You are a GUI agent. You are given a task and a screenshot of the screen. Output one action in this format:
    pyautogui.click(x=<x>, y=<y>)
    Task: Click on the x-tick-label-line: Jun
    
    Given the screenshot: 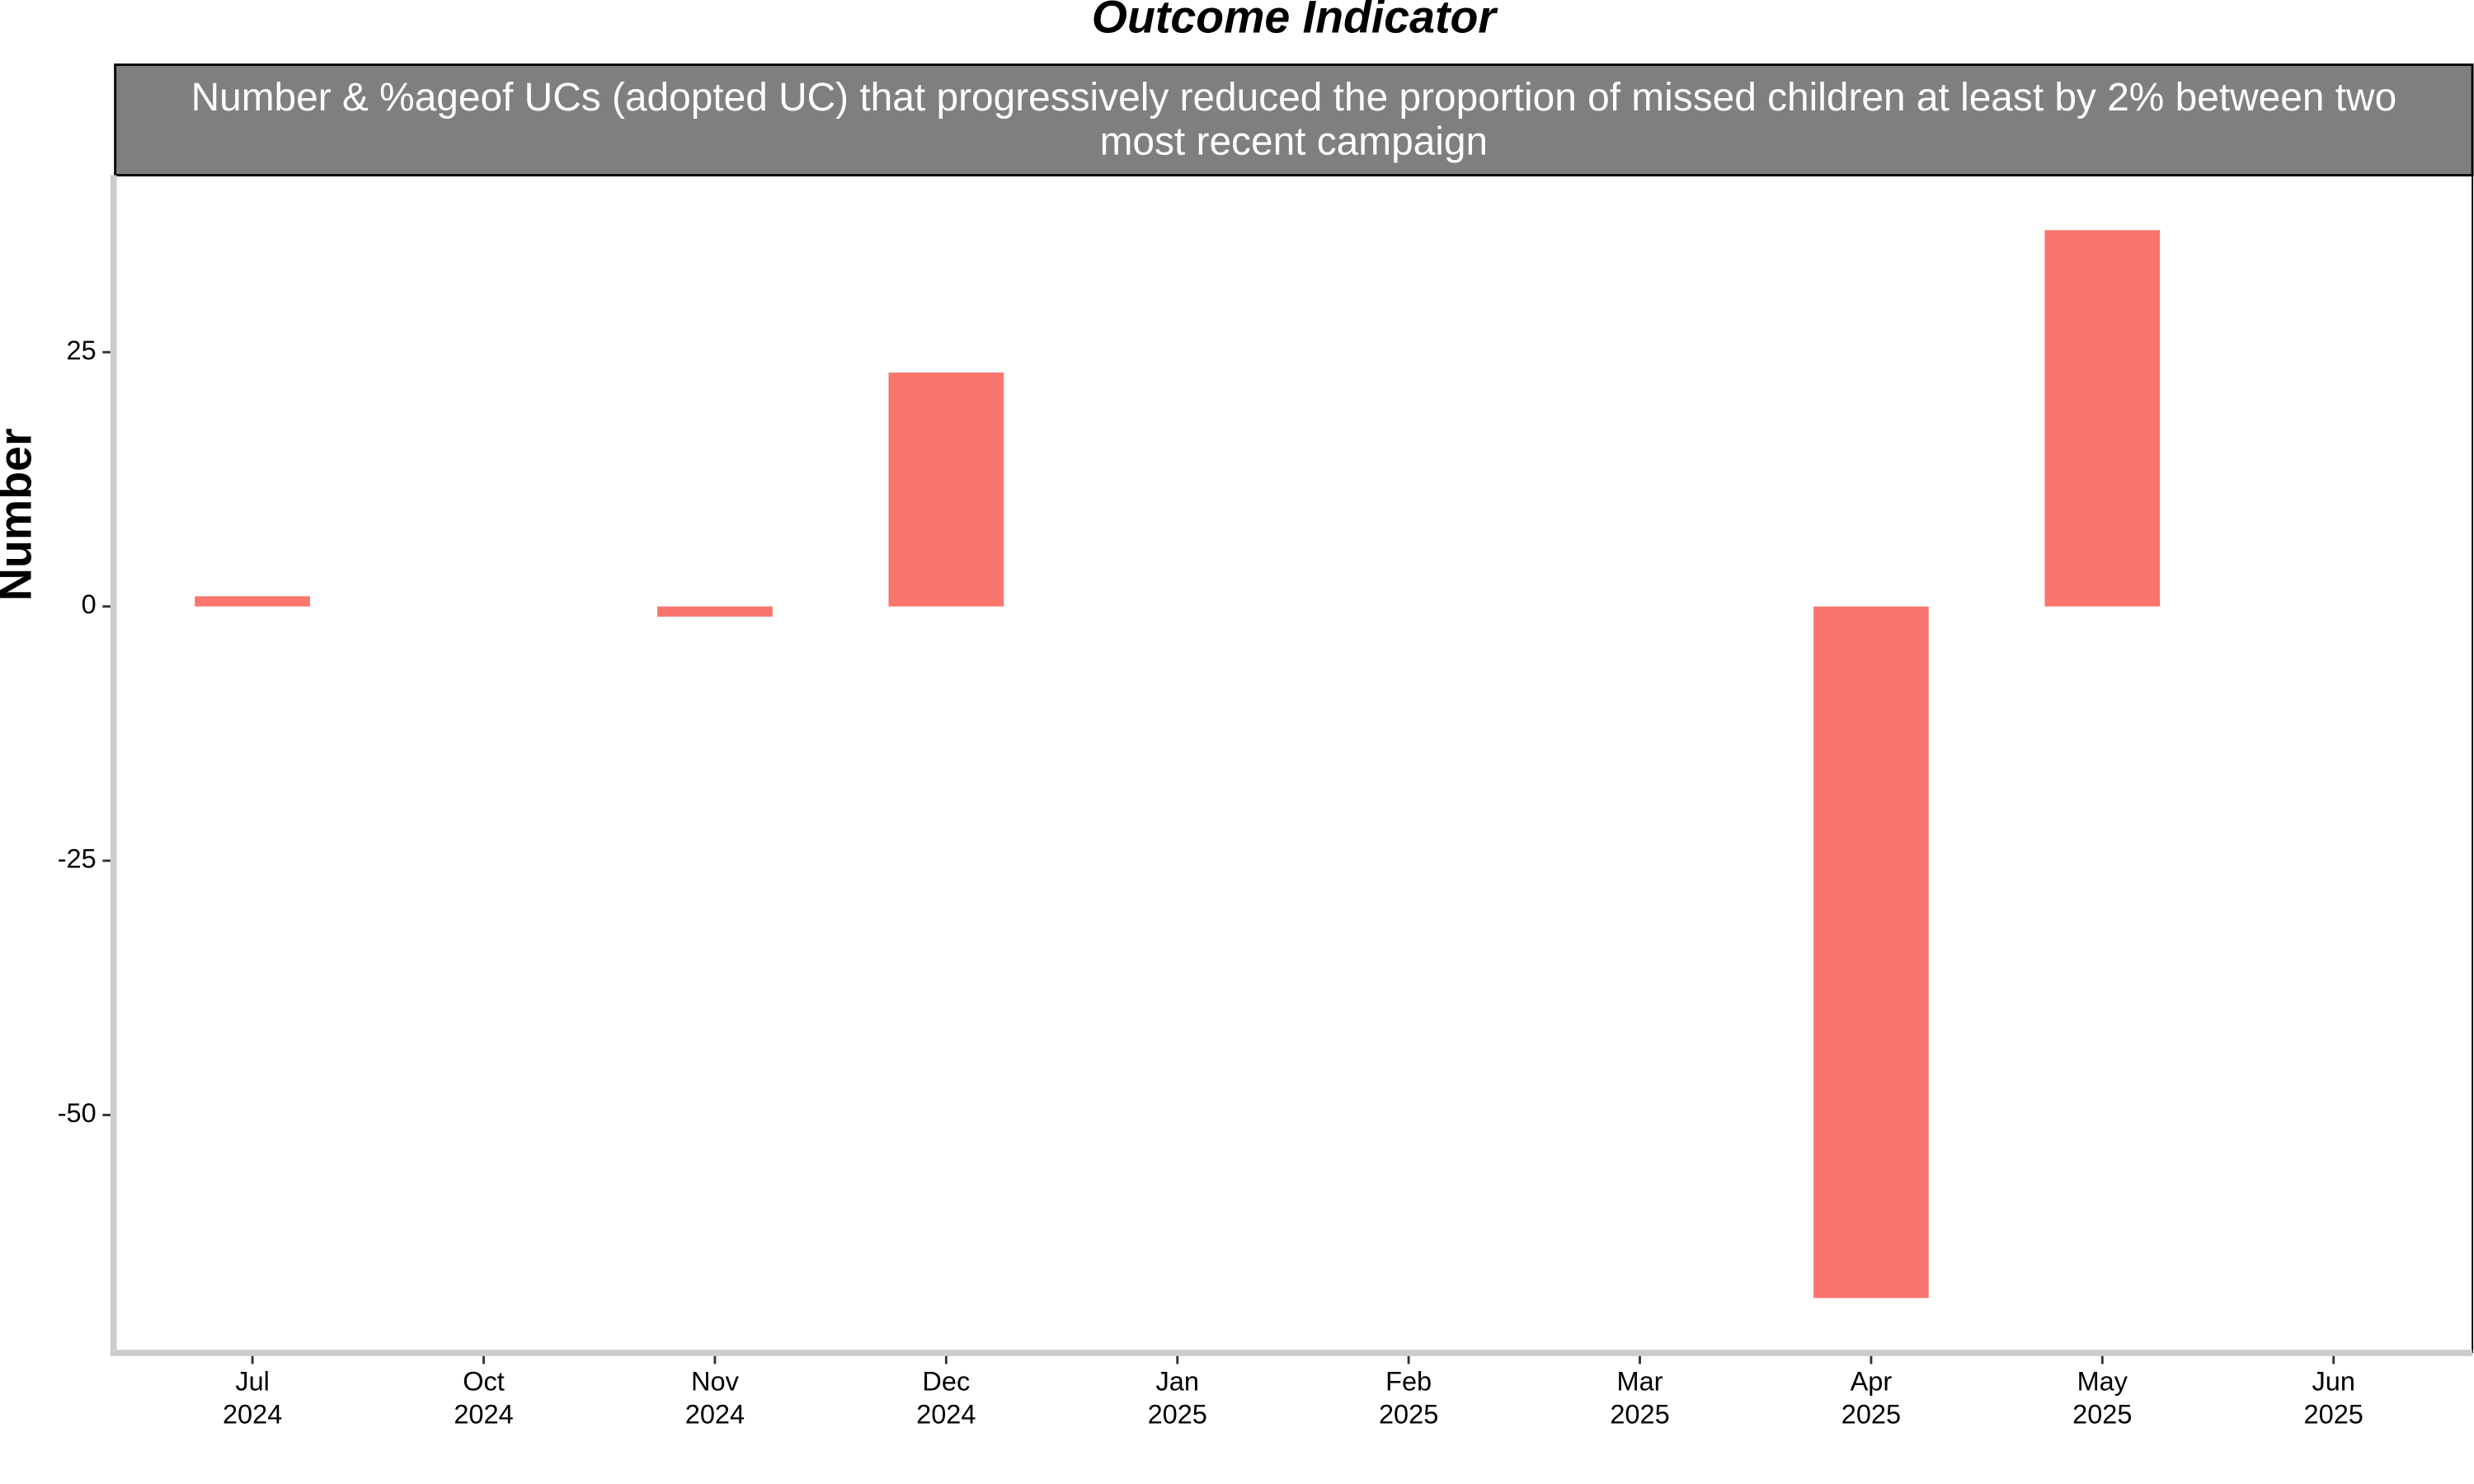 What is the action you would take?
    pyautogui.click(x=2333, y=1381)
    